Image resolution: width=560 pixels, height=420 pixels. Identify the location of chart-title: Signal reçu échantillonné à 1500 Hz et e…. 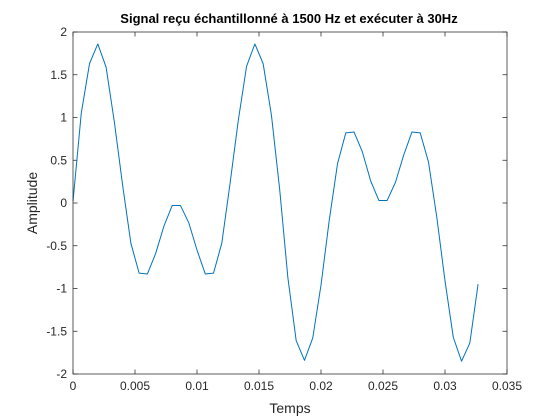
(289, 18).